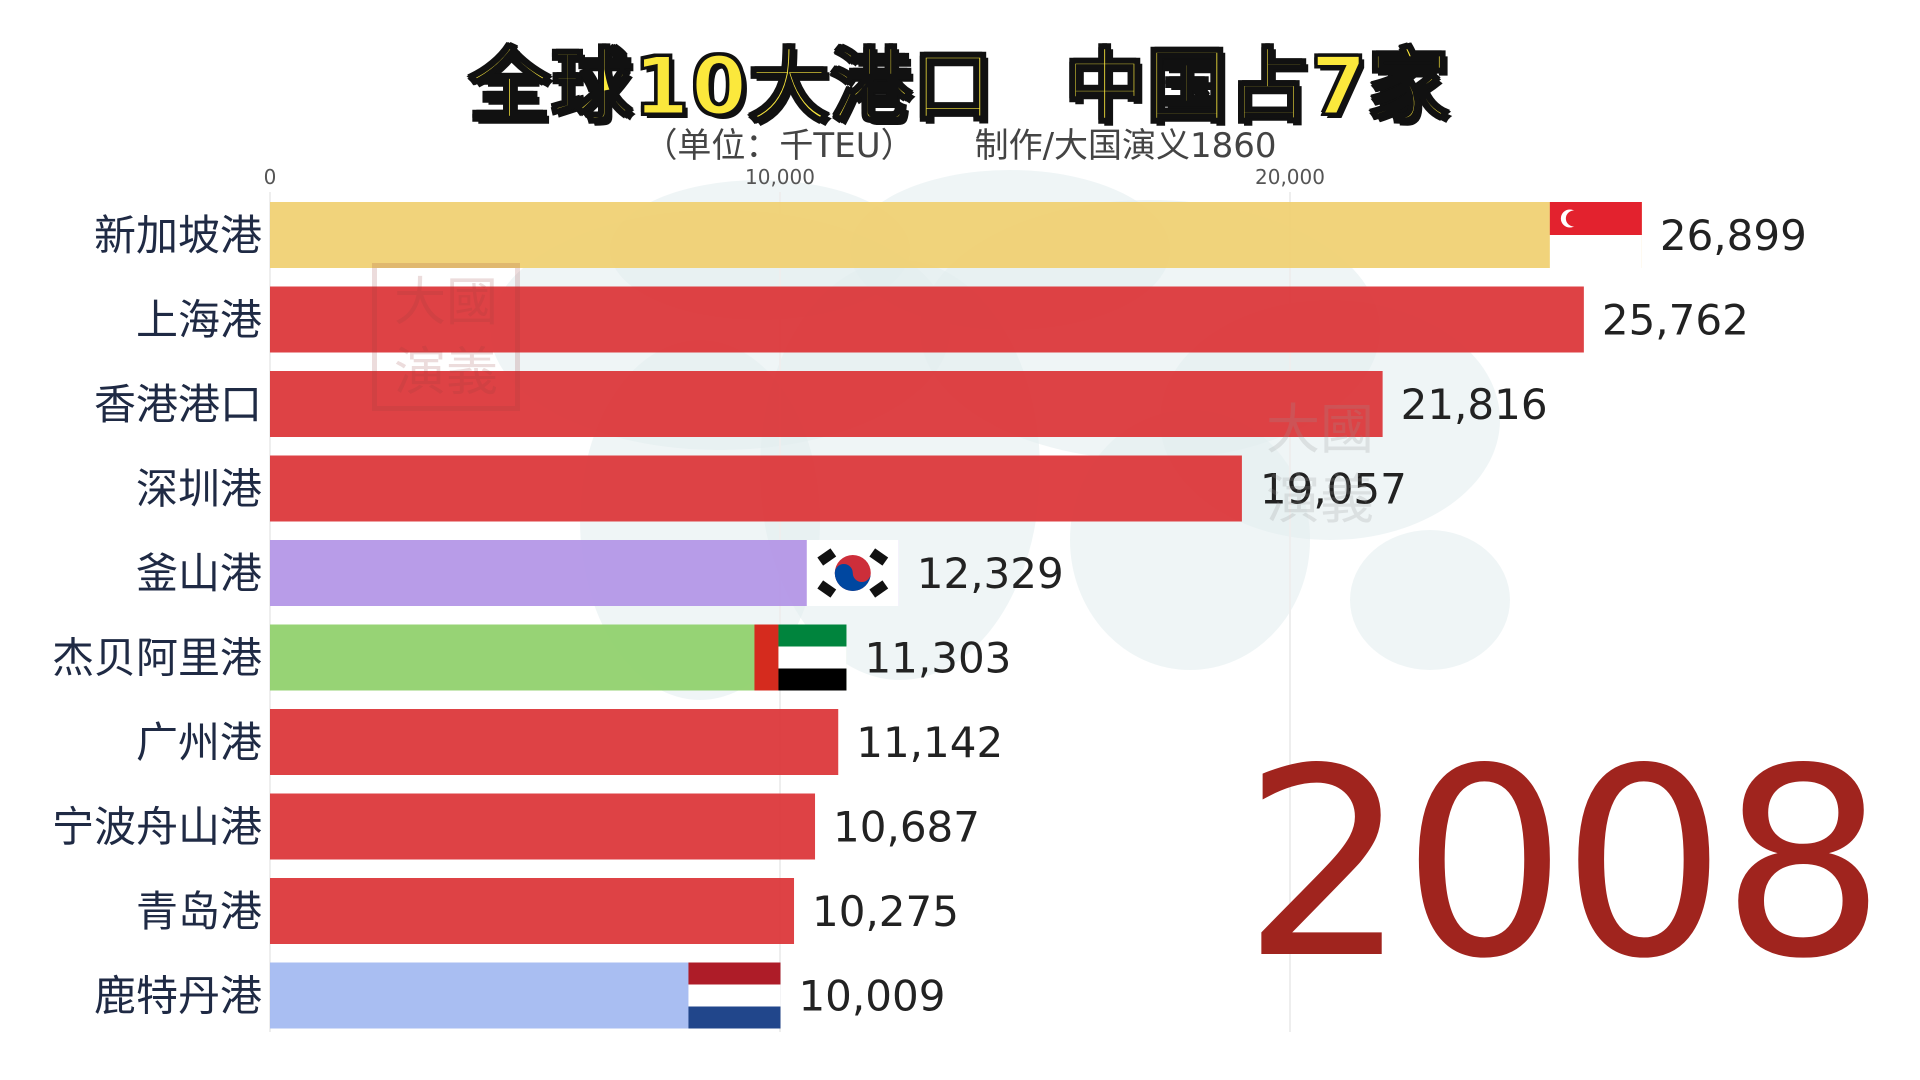 The width and height of the screenshot is (1920, 1080). Describe the element at coordinates (1125, 146) in the screenshot. I see `credit-label: 制作/大国演义1860` at that location.